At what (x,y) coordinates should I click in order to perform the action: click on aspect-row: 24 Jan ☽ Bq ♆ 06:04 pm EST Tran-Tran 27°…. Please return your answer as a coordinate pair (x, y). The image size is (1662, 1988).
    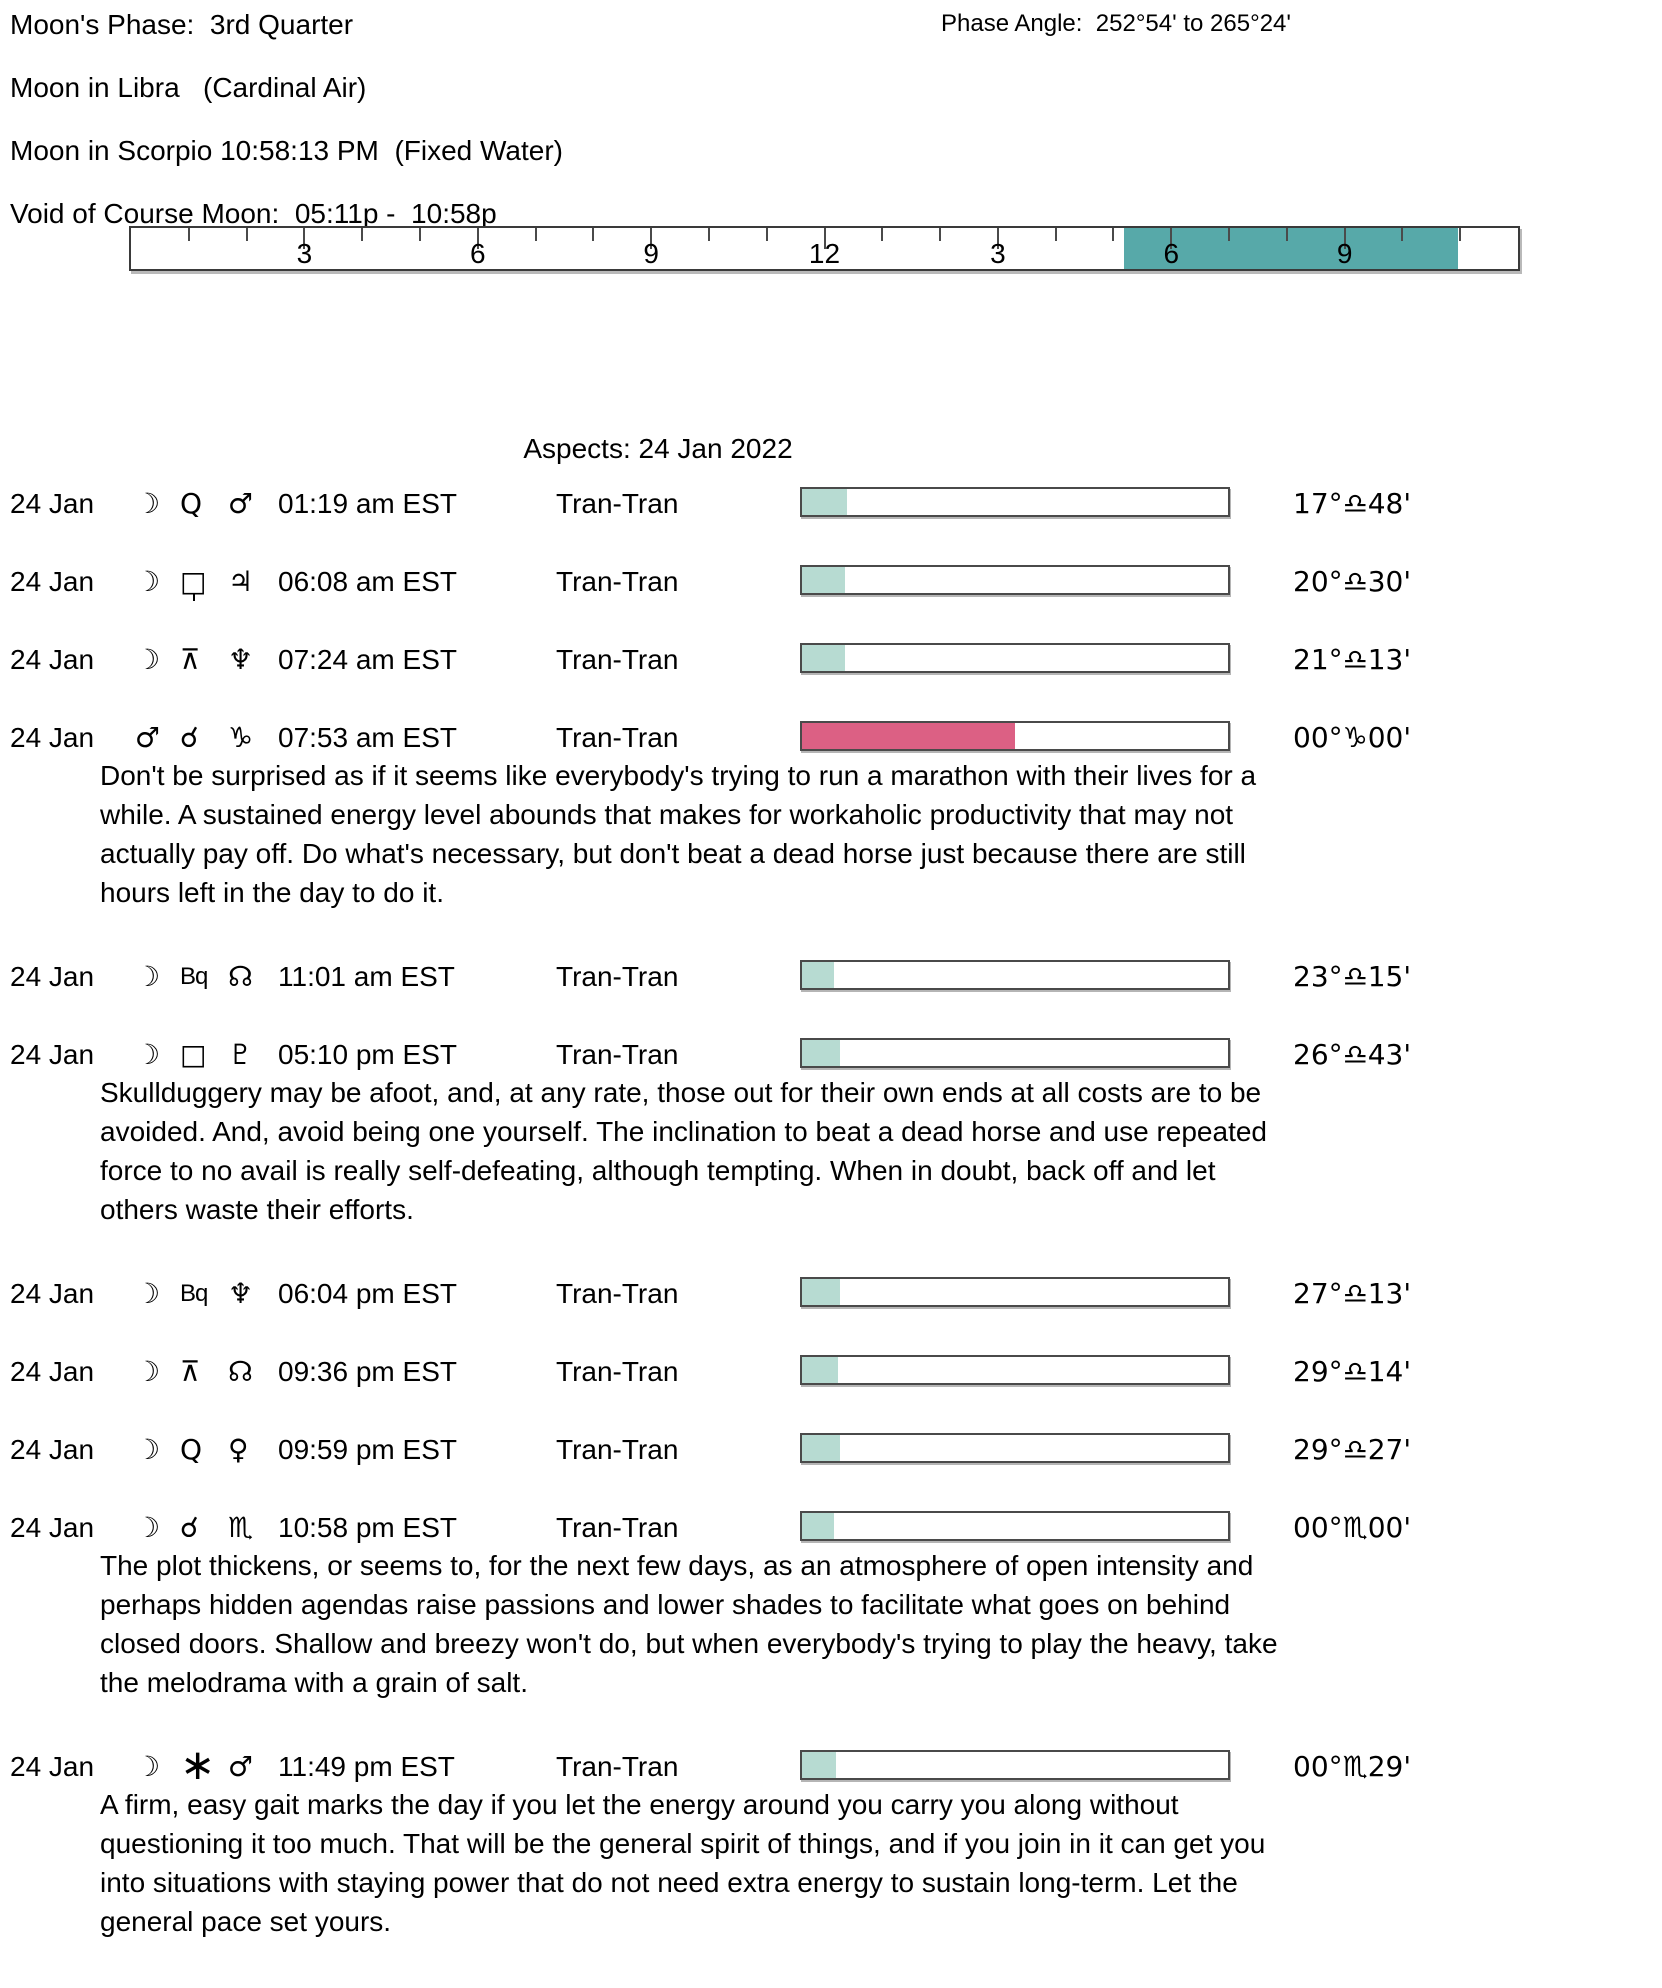
    Looking at the image, I should click on (831, 1316).